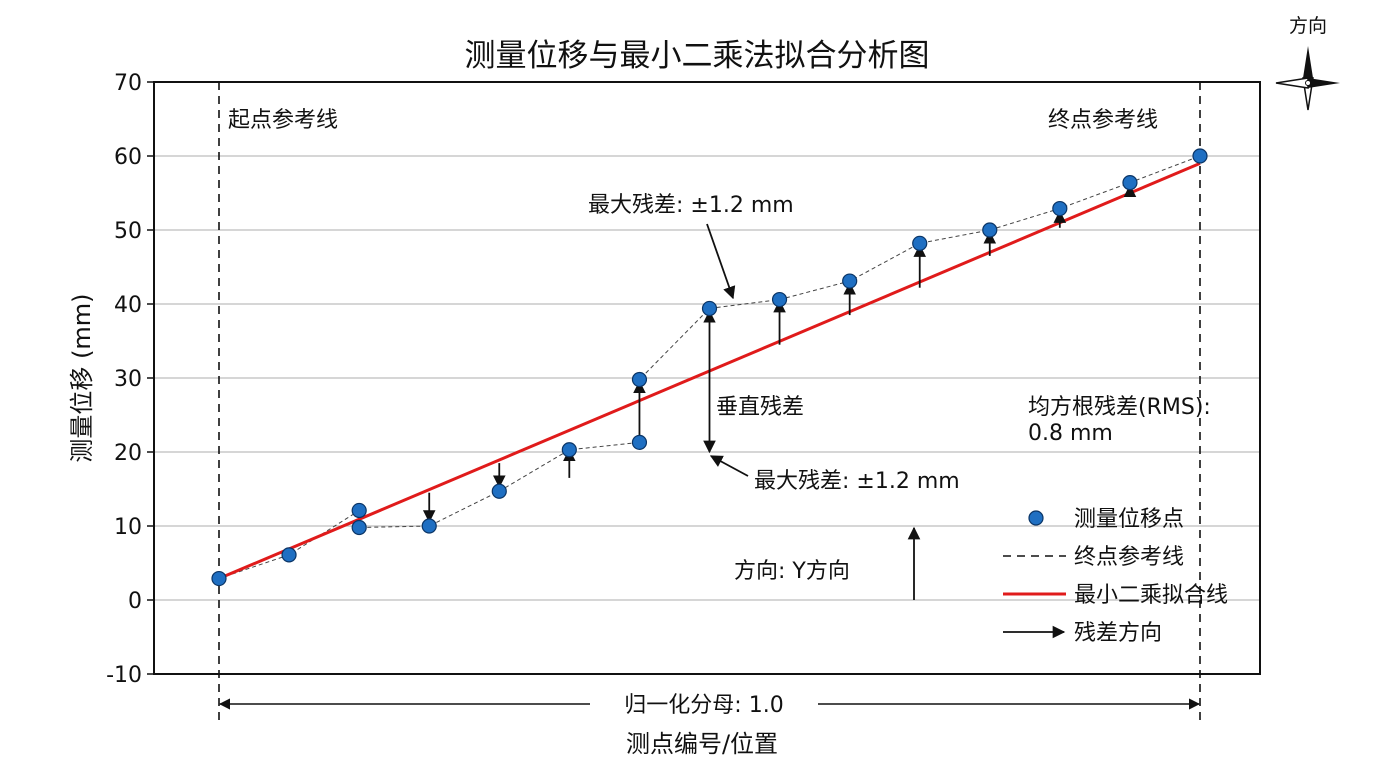  What do you see at coordinates (703, 705) in the screenshot?
I see `normalization-label: 归一化分母: 1.0` at bounding box center [703, 705].